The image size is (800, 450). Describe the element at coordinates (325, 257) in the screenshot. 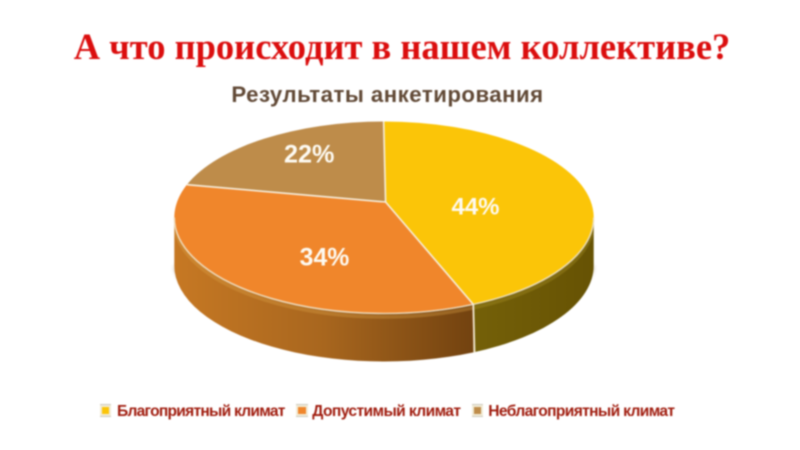

I see `svg-text: 34%` at that location.